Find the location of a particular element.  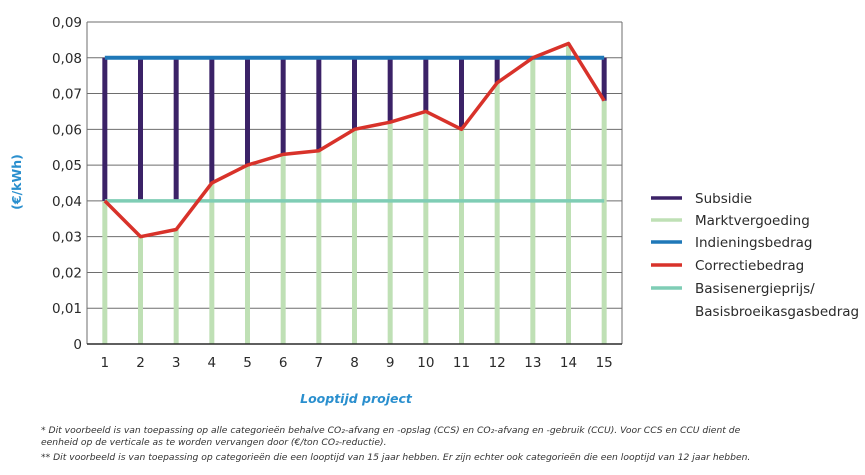

x-tick-label: 10 is located at coordinates (425, 363).